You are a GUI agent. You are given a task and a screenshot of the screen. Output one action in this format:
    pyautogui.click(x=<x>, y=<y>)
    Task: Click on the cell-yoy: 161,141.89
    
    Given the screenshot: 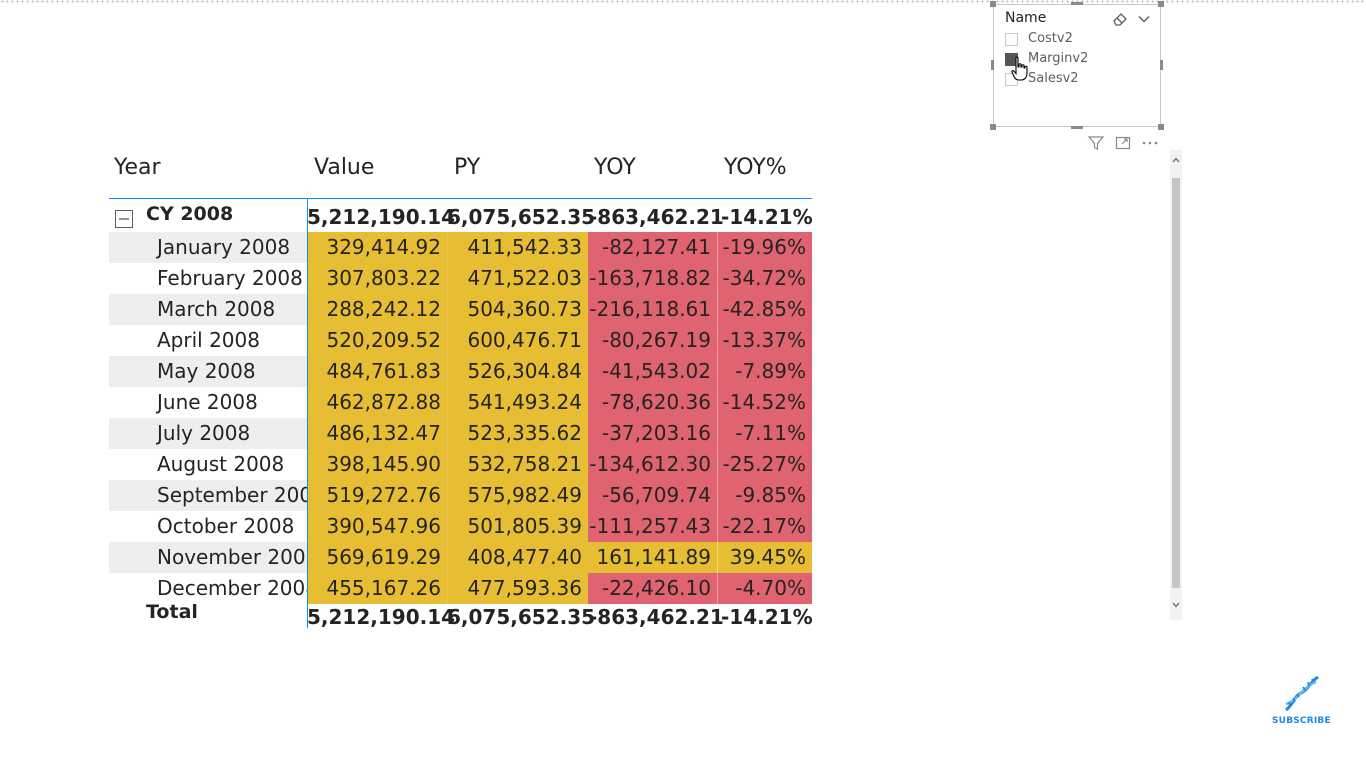 What is the action you would take?
    pyautogui.click(x=653, y=557)
    